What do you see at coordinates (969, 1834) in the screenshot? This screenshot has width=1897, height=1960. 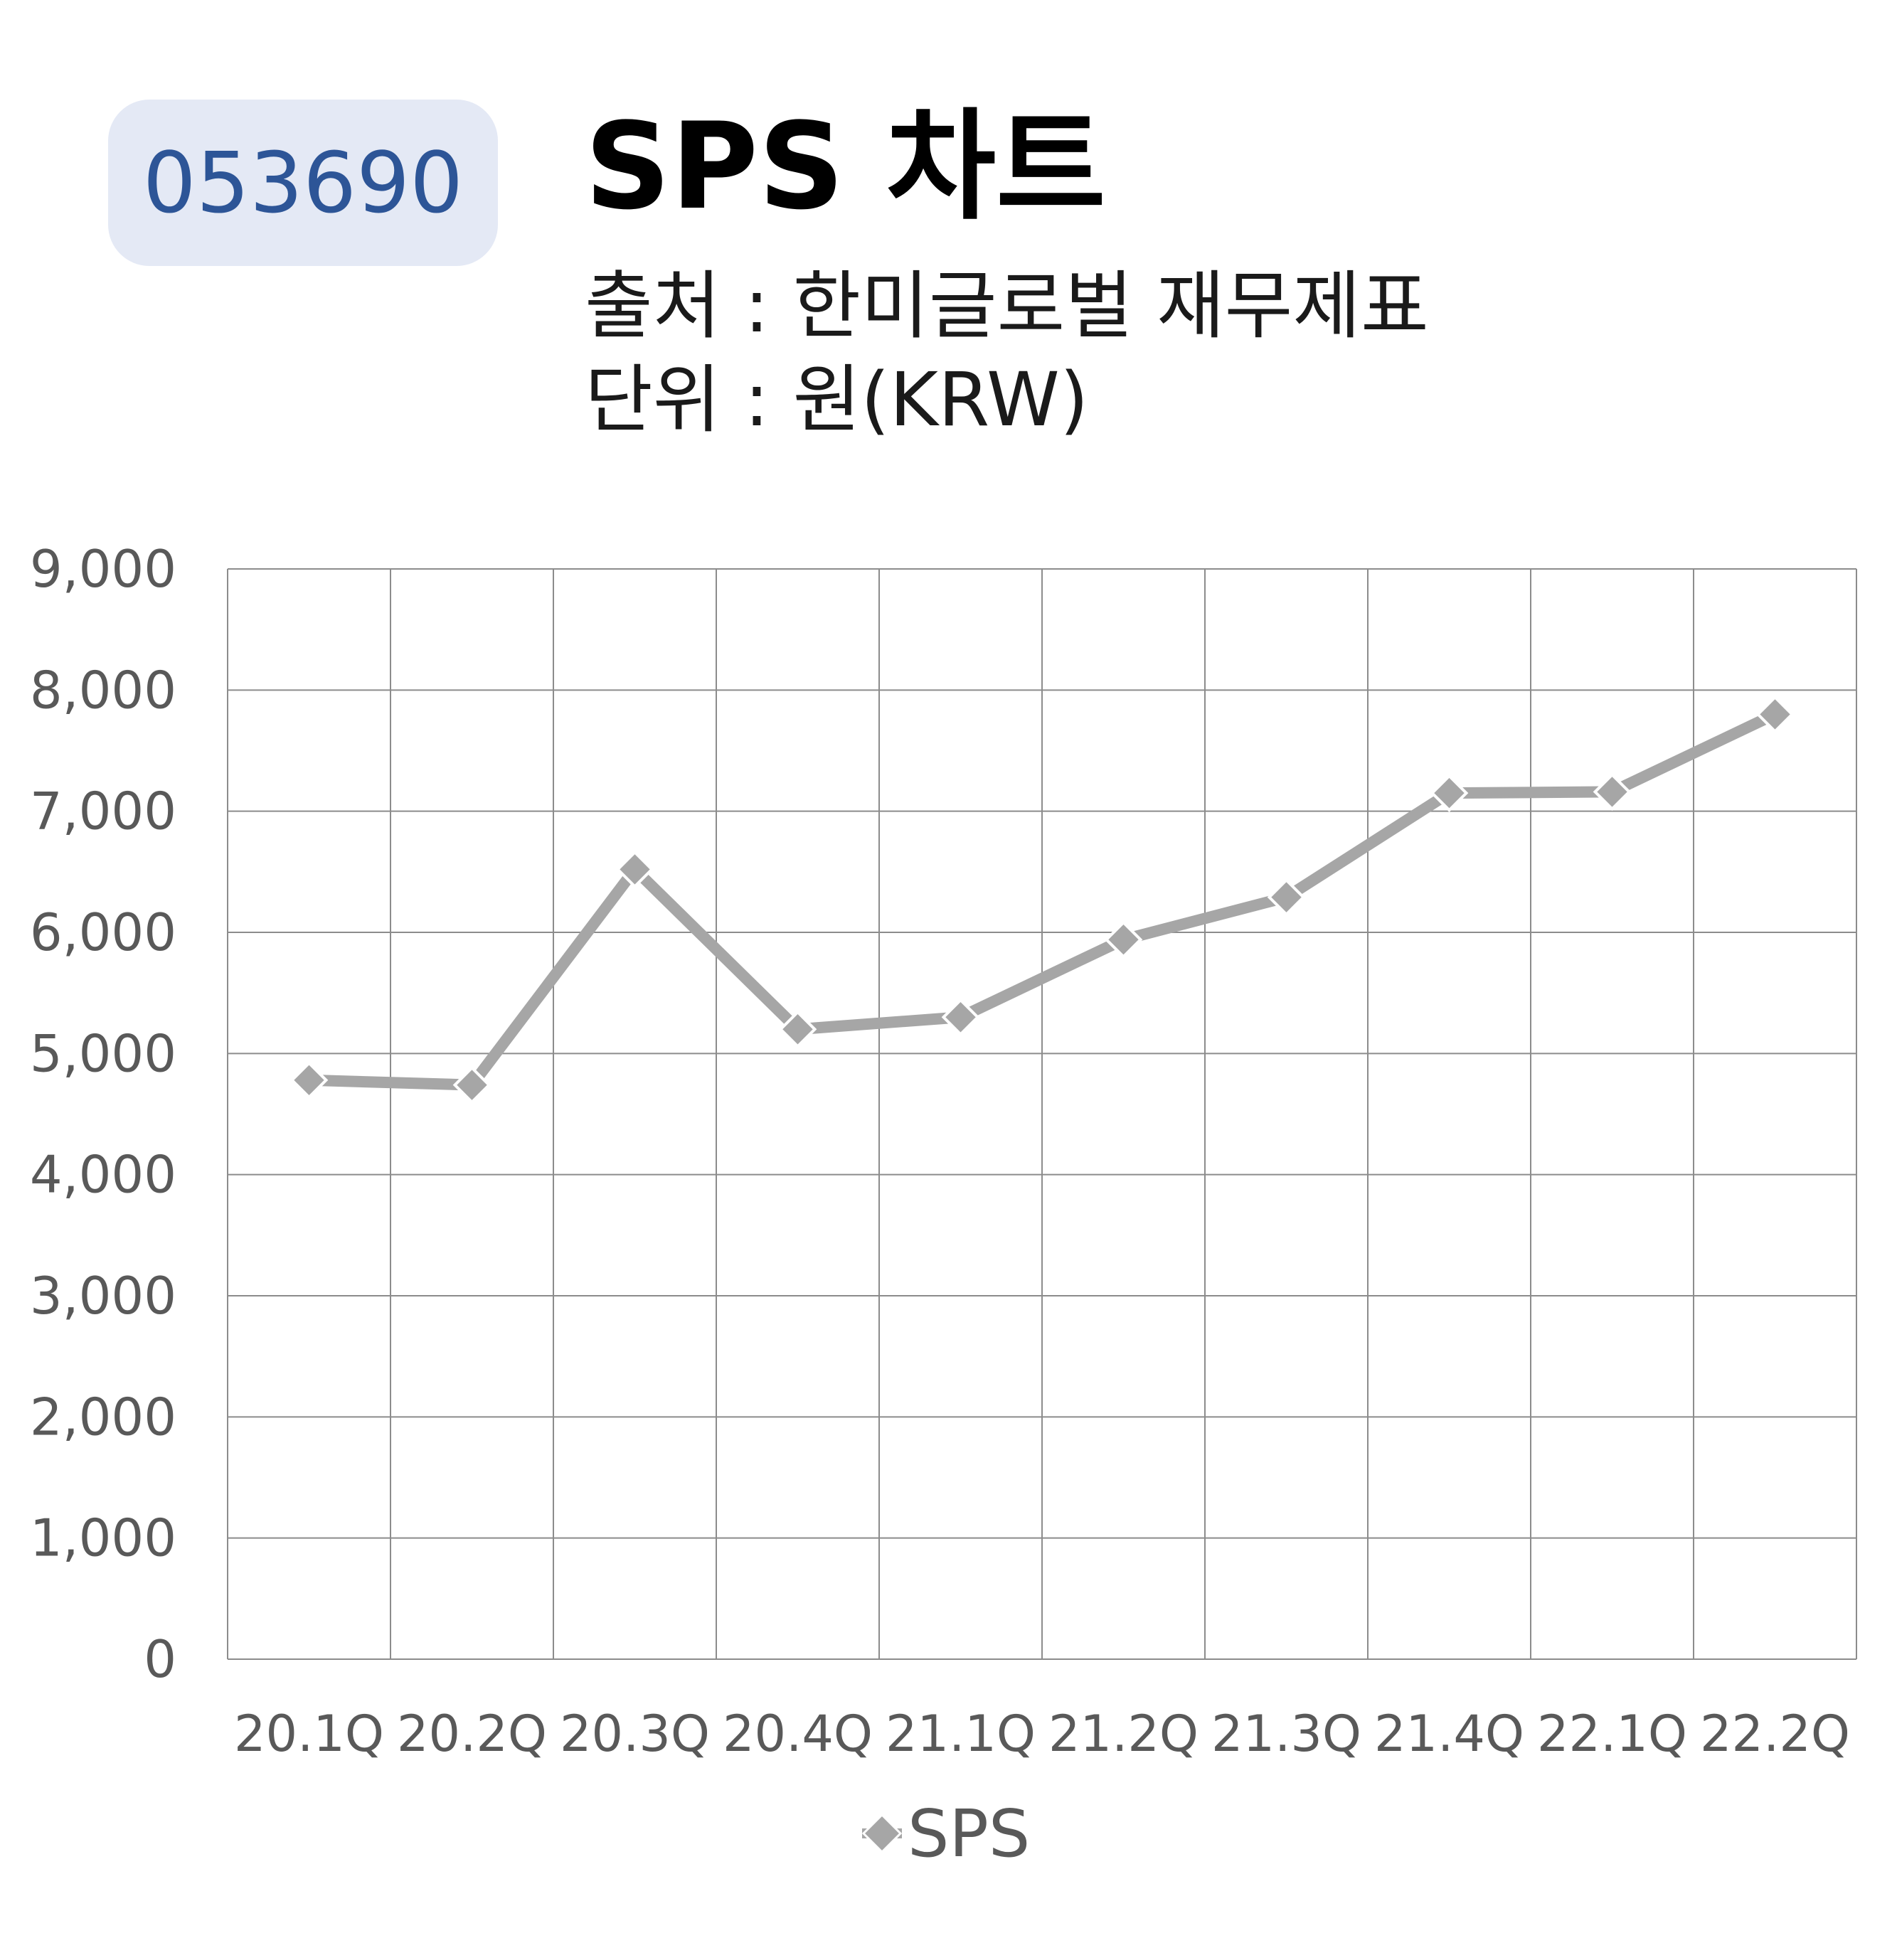 I see `legend-label: SPS` at bounding box center [969, 1834].